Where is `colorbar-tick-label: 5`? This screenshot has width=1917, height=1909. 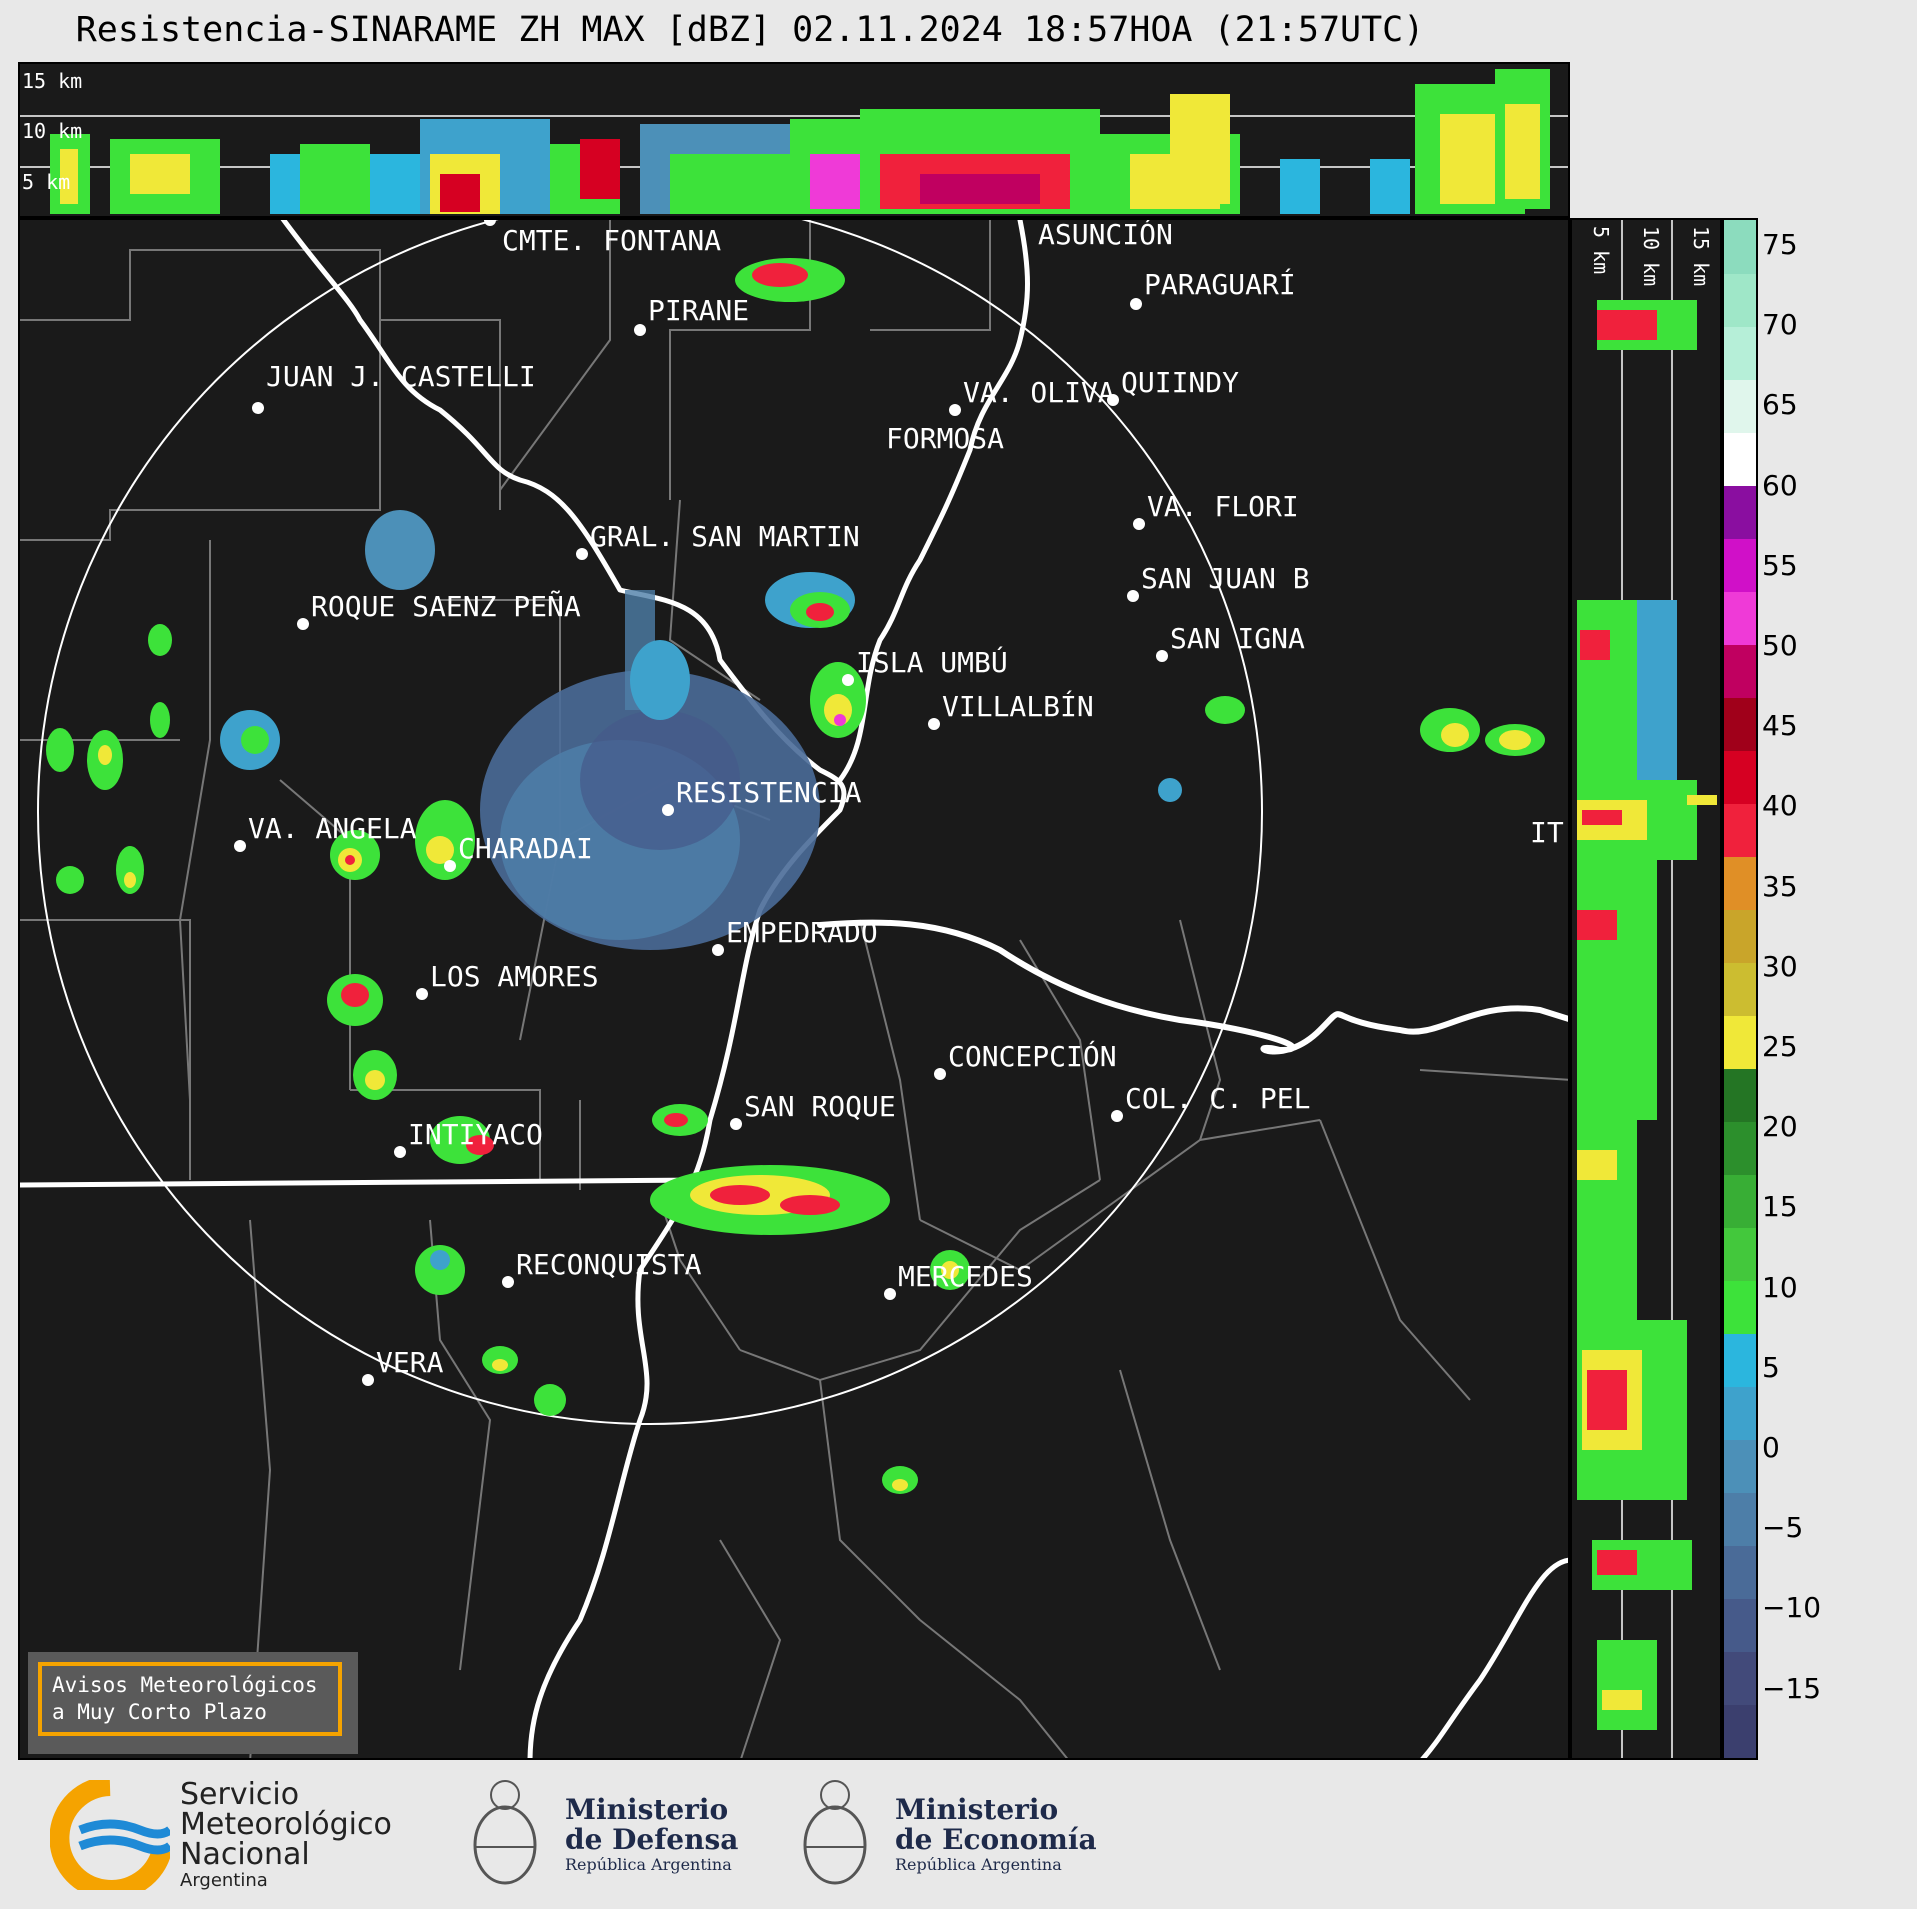 colorbar-tick-label: 5 is located at coordinates (1771, 1367).